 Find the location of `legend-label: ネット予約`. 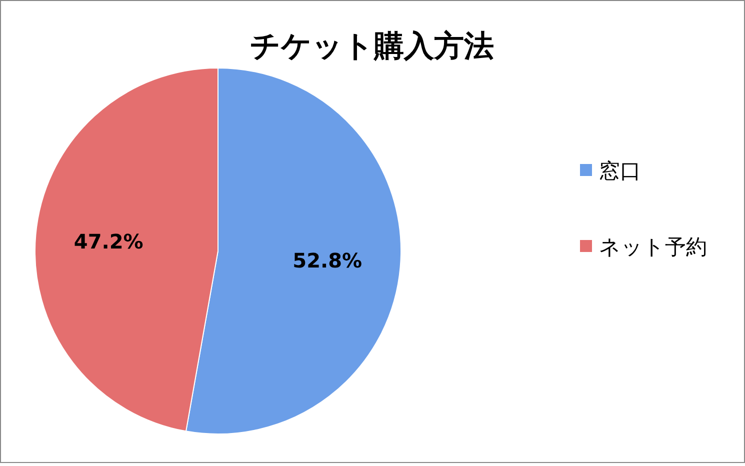

legend-label: ネット予約 is located at coordinates (653, 247).